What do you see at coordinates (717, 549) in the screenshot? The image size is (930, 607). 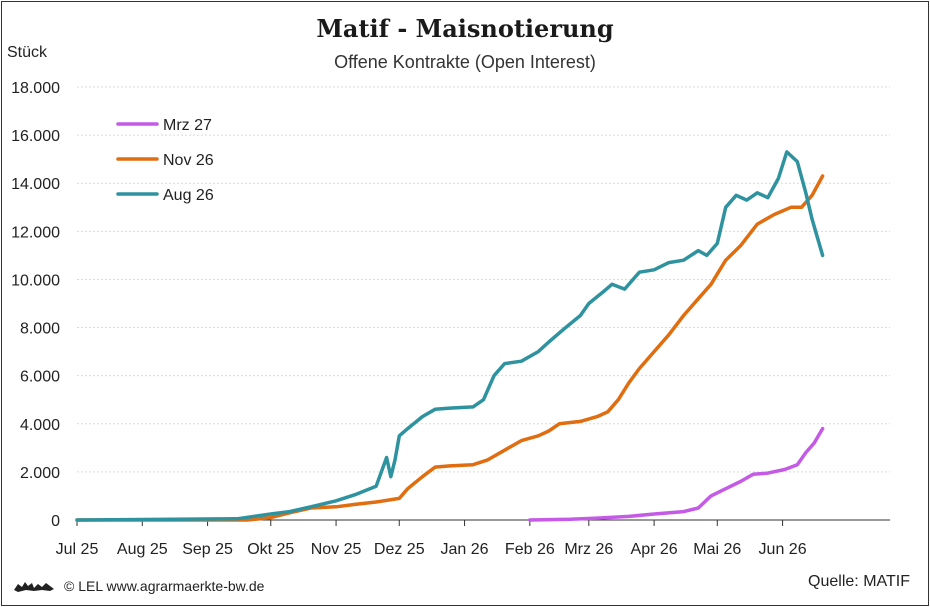 I see `x-tick-label: Mai 26` at bounding box center [717, 549].